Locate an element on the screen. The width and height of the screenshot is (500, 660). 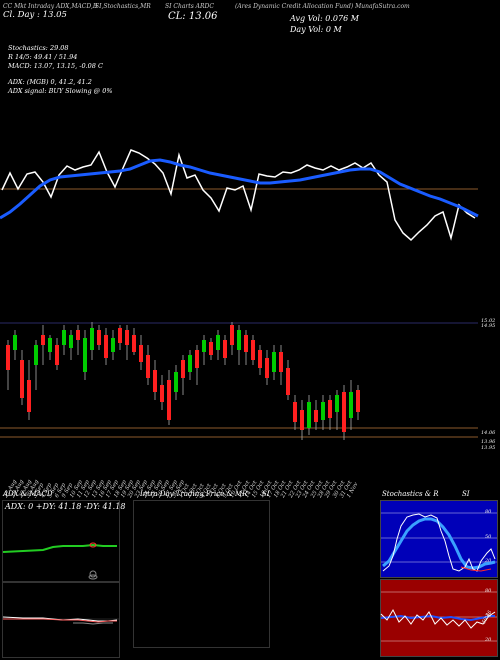
stoch-tick-20: 20 is located at coordinates (488, 561).